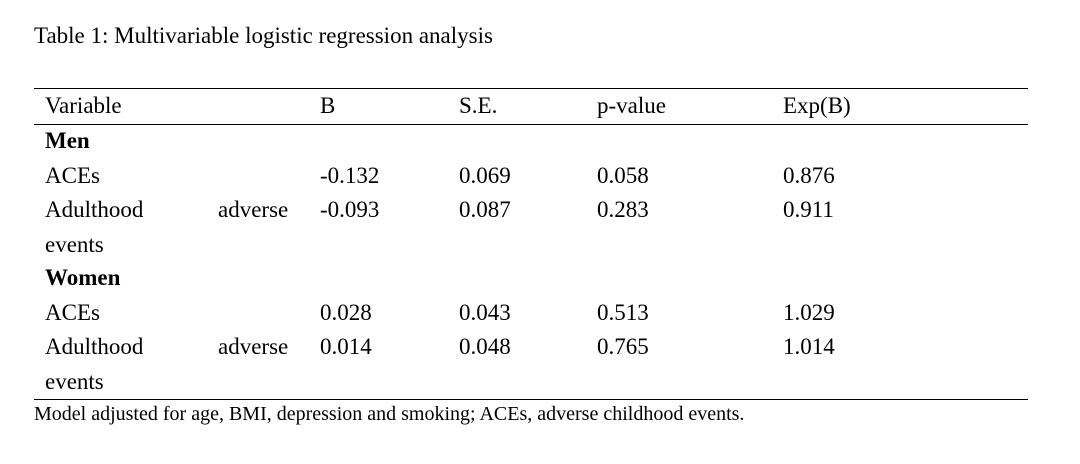 The width and height of the screenshot is (1080, 464). Describe the element at coordinates (531, 88) in the screenshot. I see `table-top-rule` at that location.